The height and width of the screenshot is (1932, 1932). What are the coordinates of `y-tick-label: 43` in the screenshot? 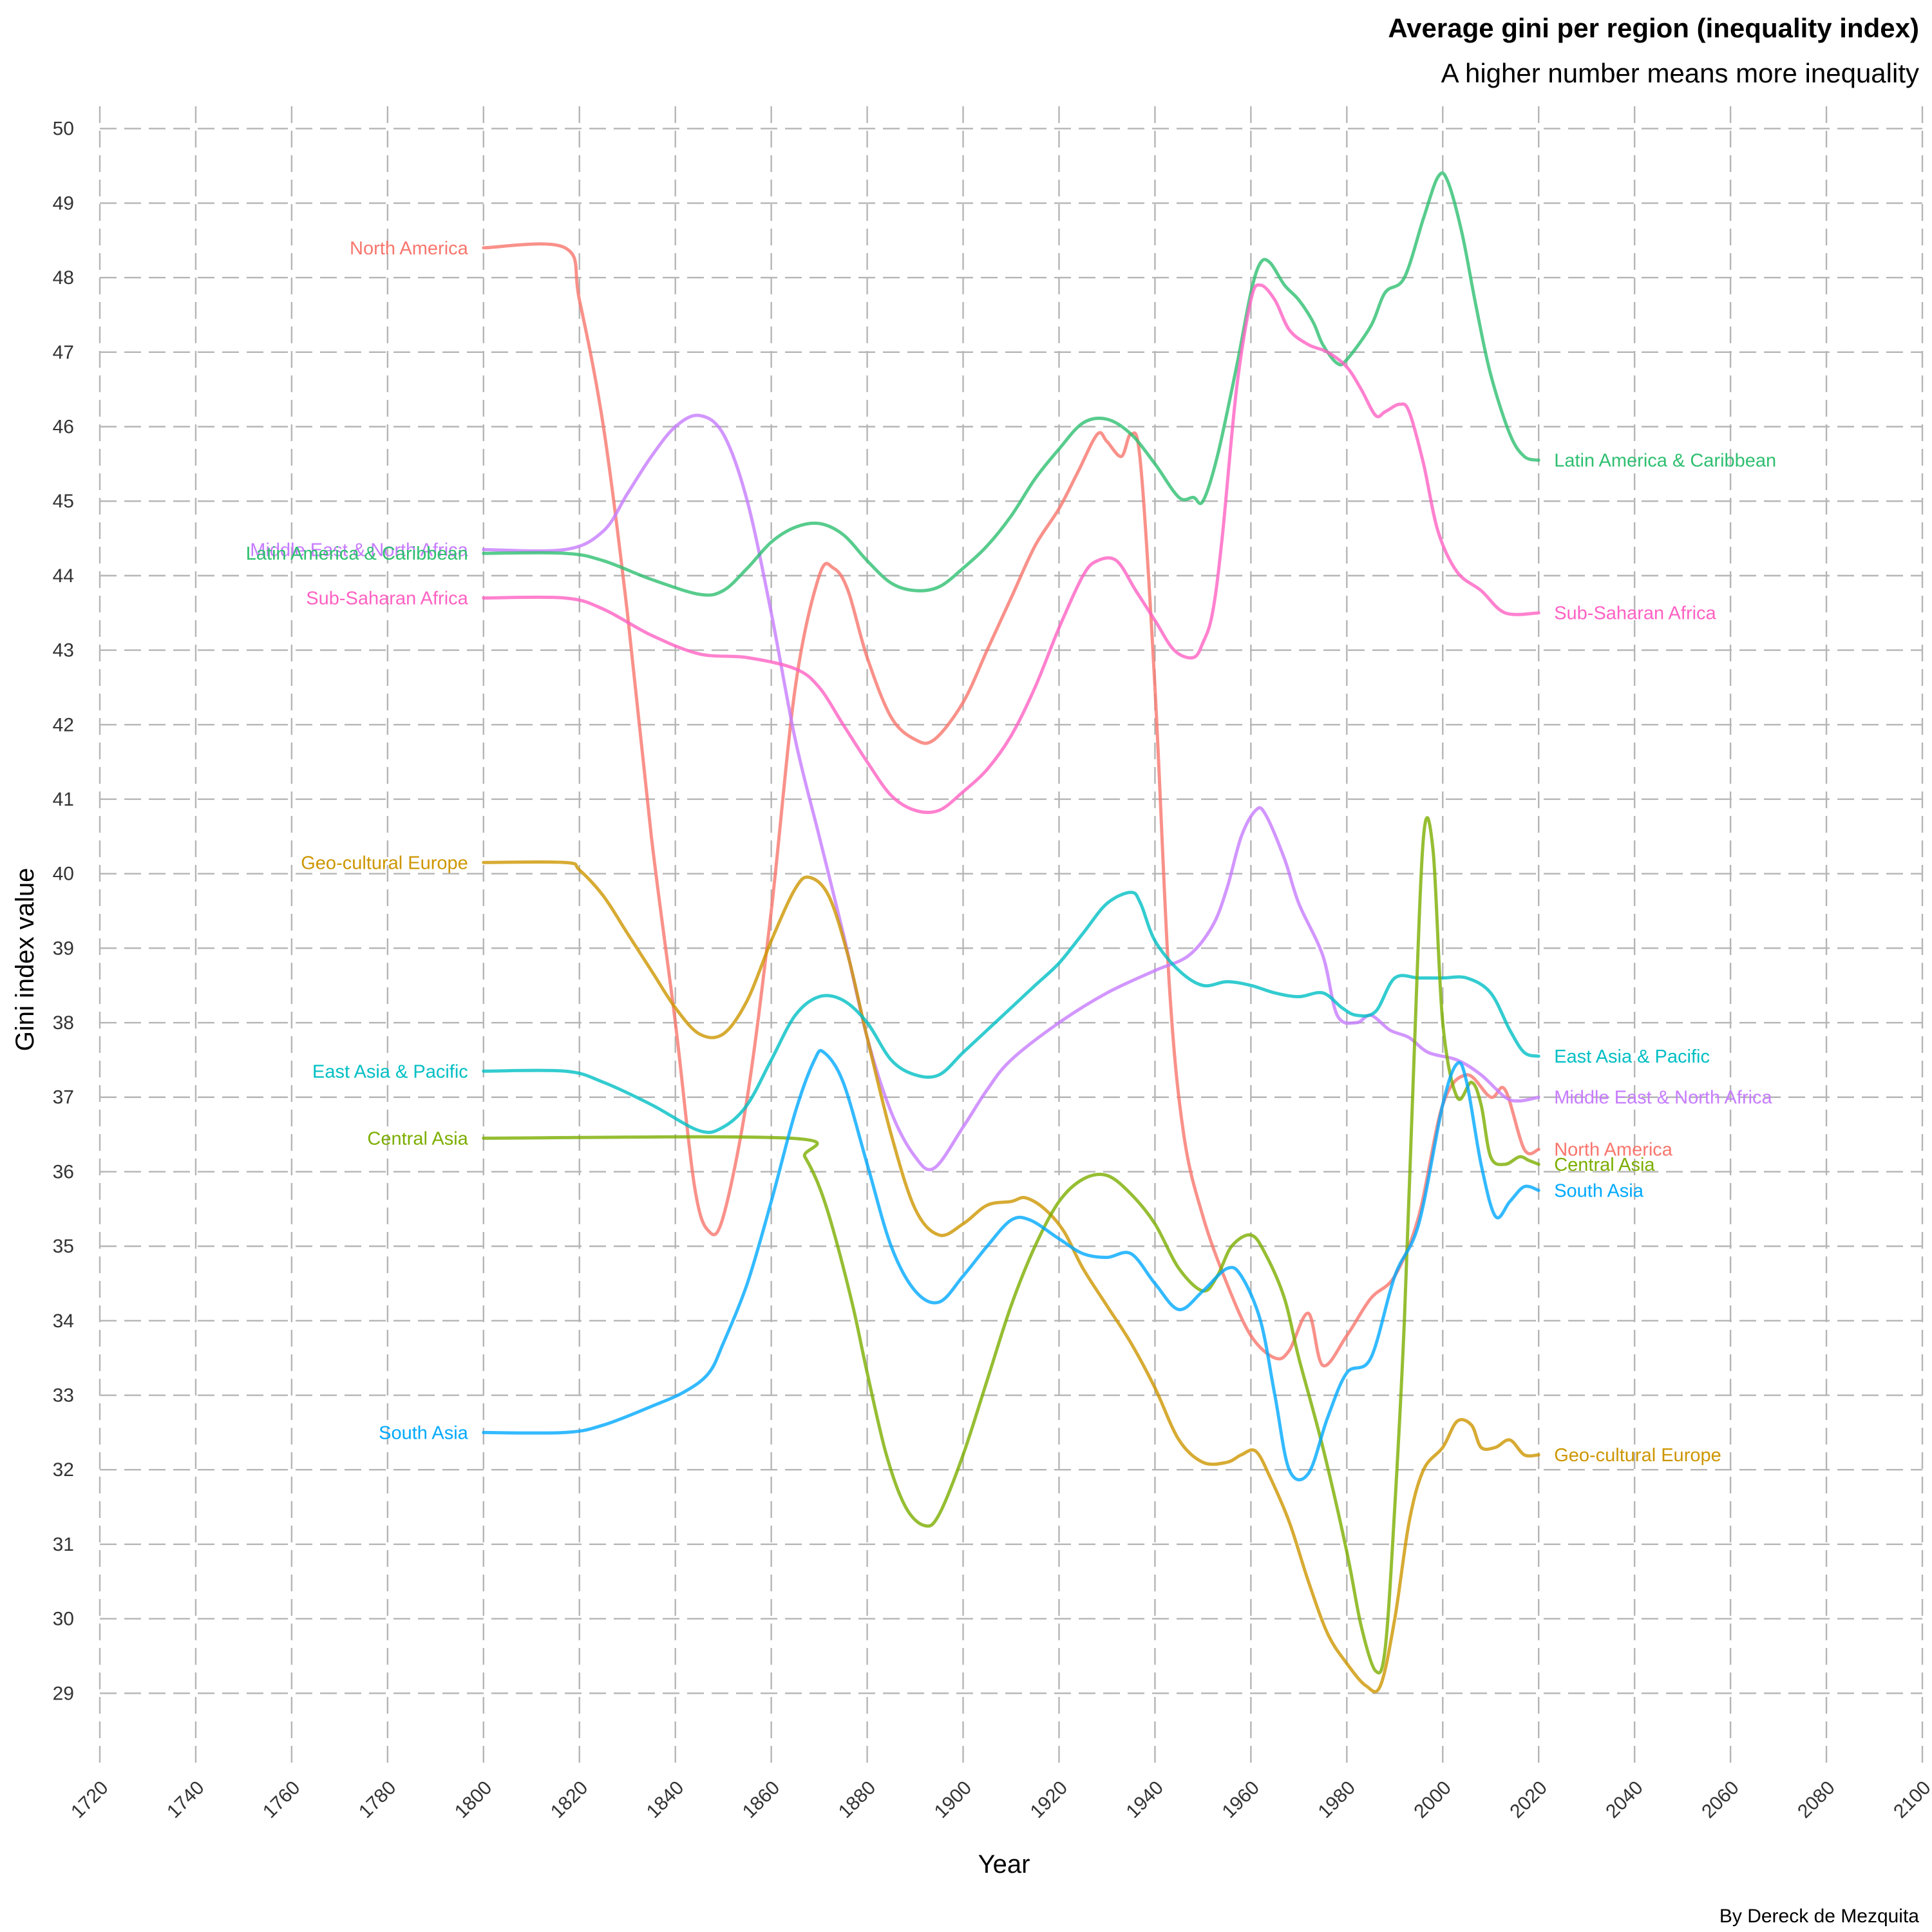 It's located at (64, 651).